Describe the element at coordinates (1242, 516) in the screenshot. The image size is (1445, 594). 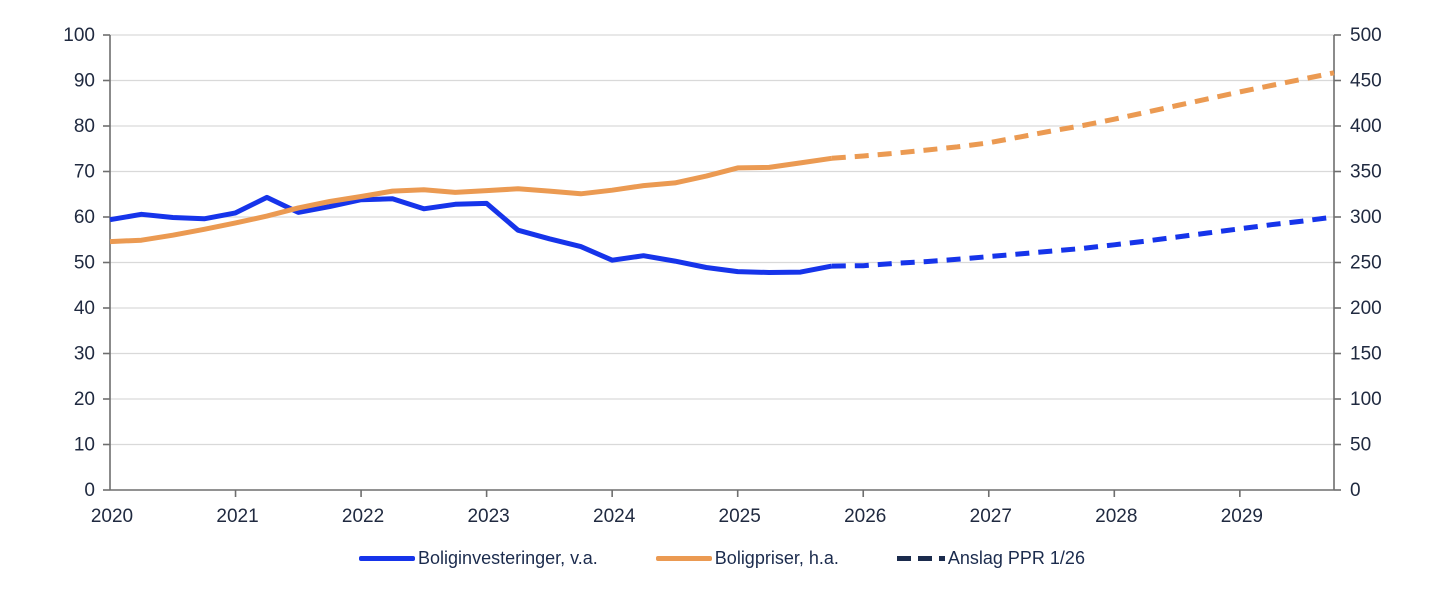
I see `x-axis-tick-label: 2029` at that location.